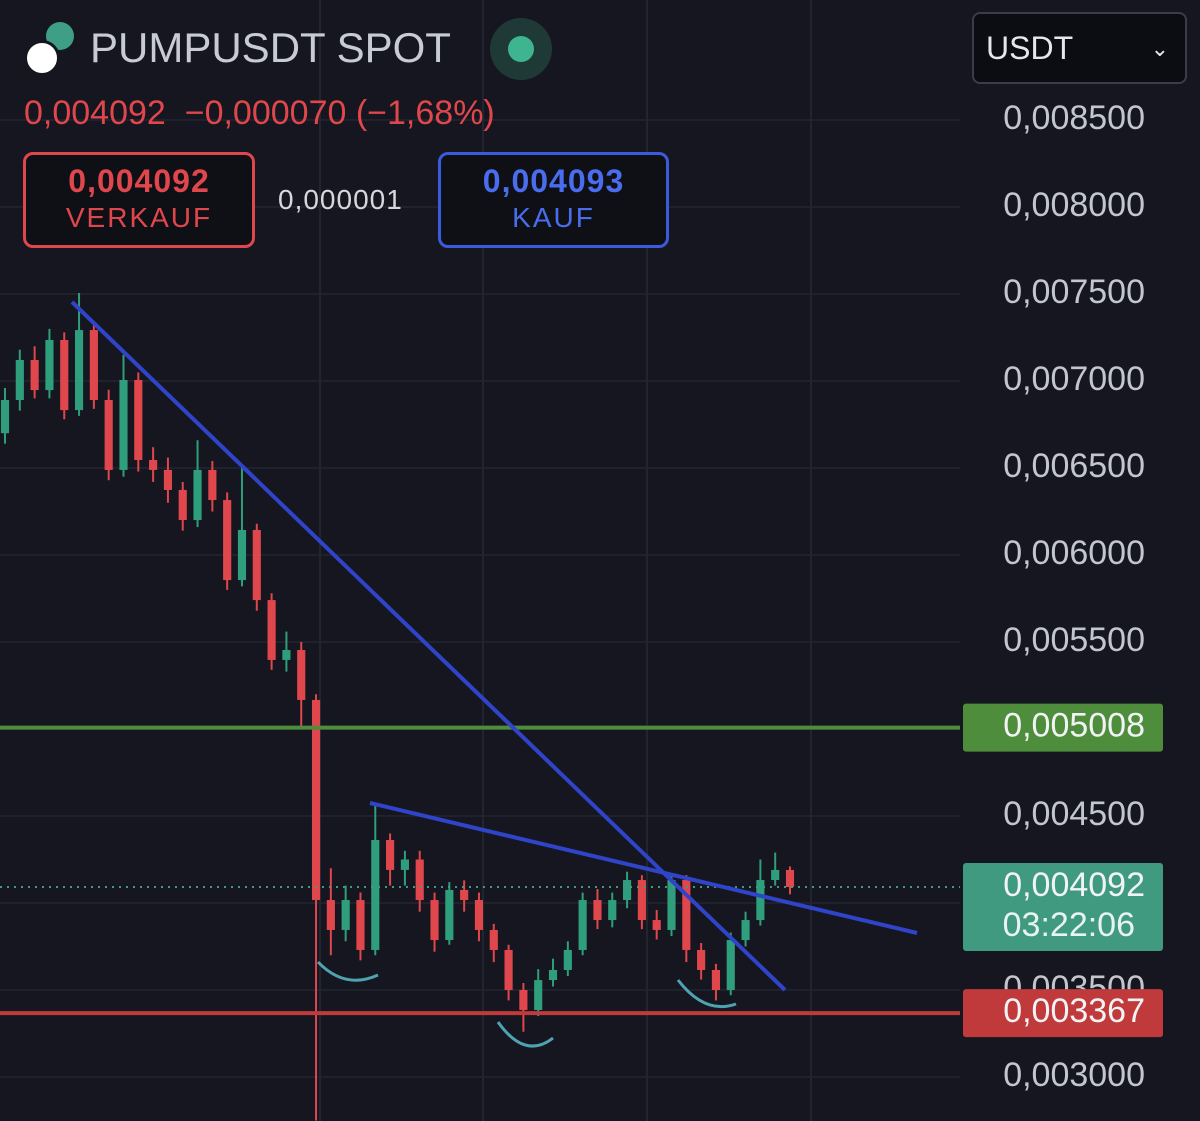 This screenshot has width=1200, height=1121. What do you see at coordinates (1074, 1011) in the screenshot?
I see `price-level-label: 0,003367` at bounding box center [1074, 1011].